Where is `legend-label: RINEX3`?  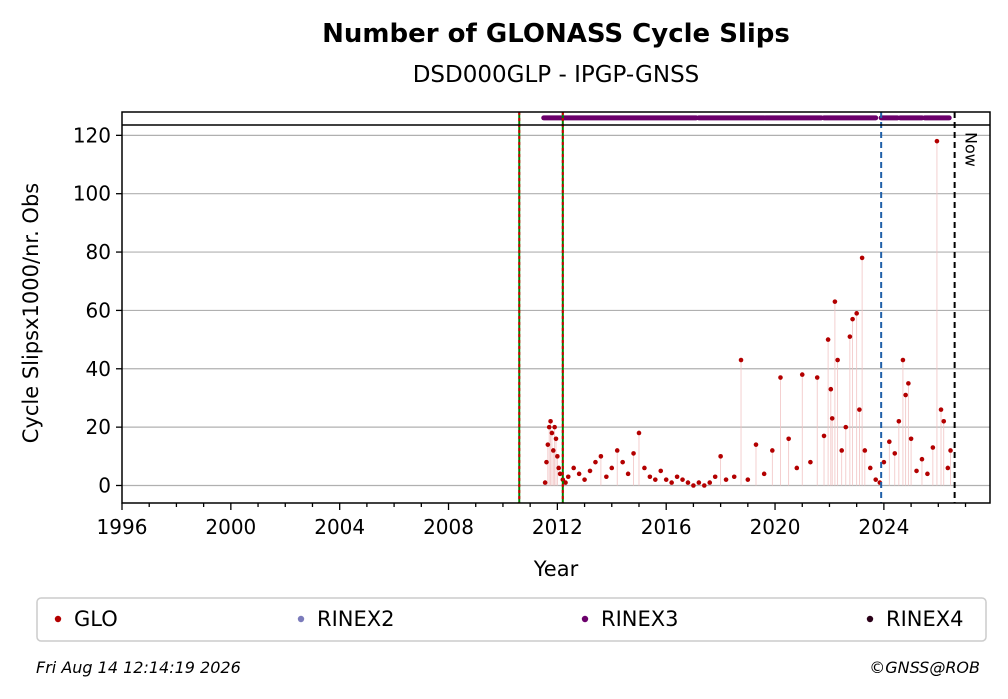 legend-label: RINEX3 is located at coordinates (640, 619).